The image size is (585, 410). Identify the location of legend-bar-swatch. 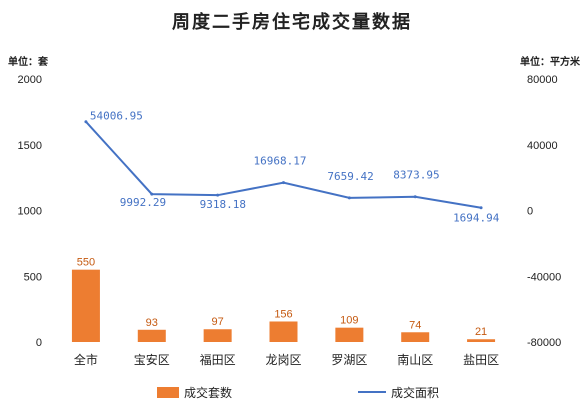
(168, 392).